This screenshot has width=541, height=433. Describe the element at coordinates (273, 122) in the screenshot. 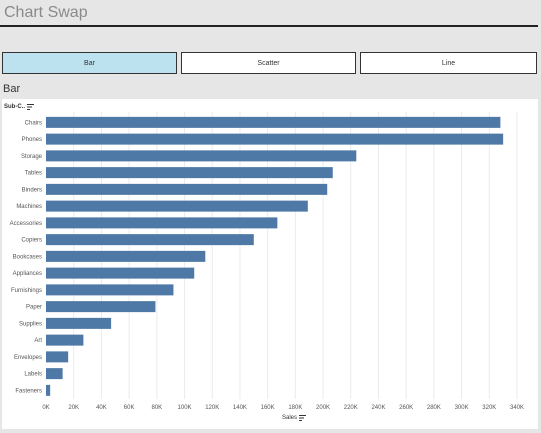

I see `bar-chairs` at that location.